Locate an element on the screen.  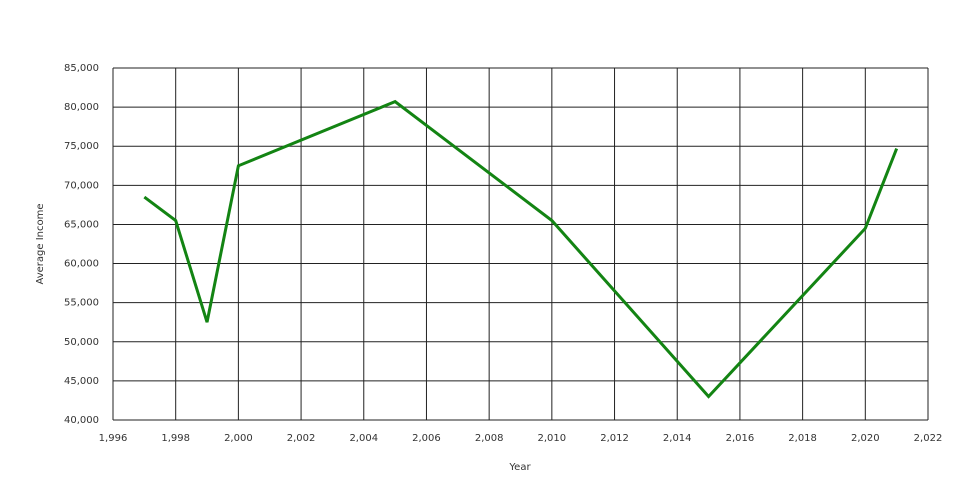
y-tick-label: 50,000 is located at coordinates (81, 342).